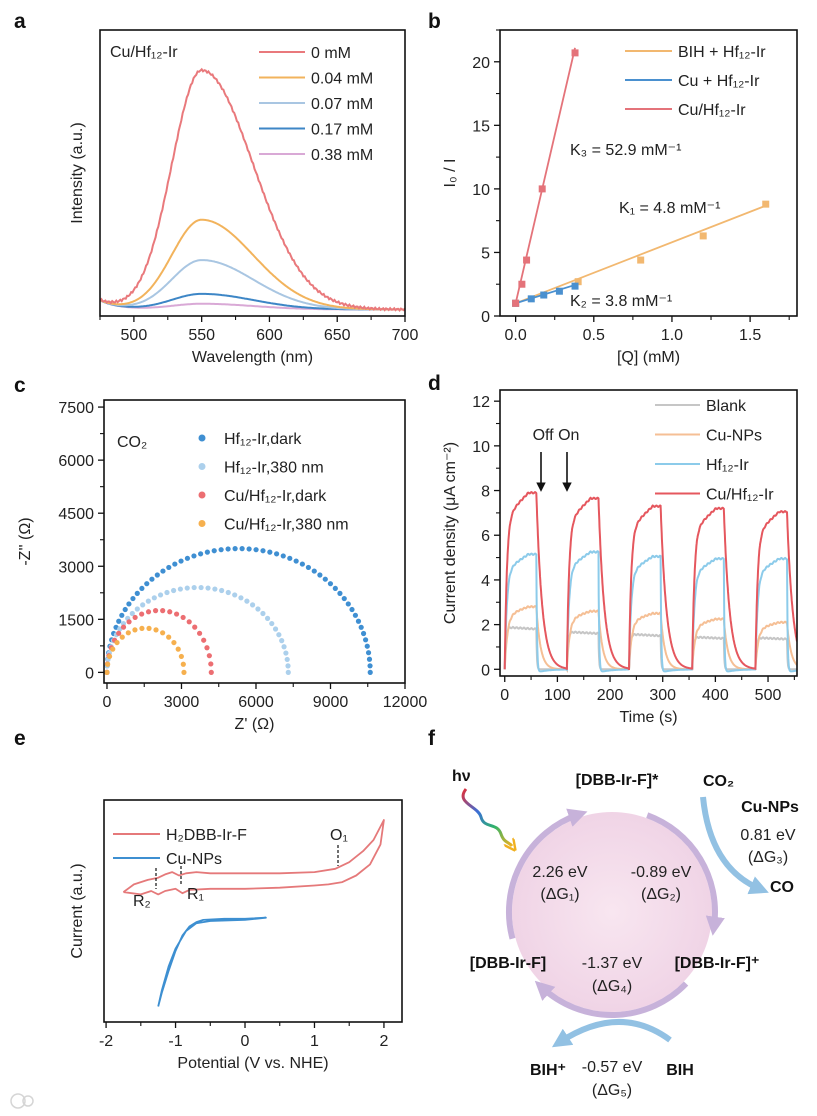 Image resolution: width=817 pixels, height=1116 pixels. What do you see at coordinates (559, 872) in the screenshot?
I see `dg1-value: 2.26 eV` at bounding box center [559, 872].